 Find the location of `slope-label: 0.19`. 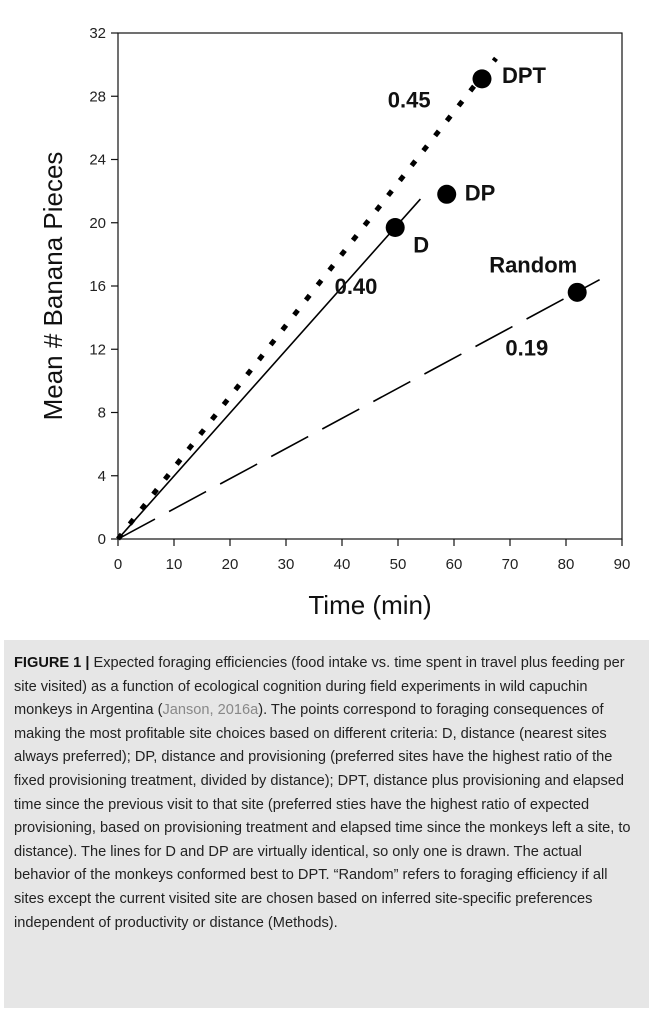

slope-label: 0.19 is located at coordinates (526, 348).